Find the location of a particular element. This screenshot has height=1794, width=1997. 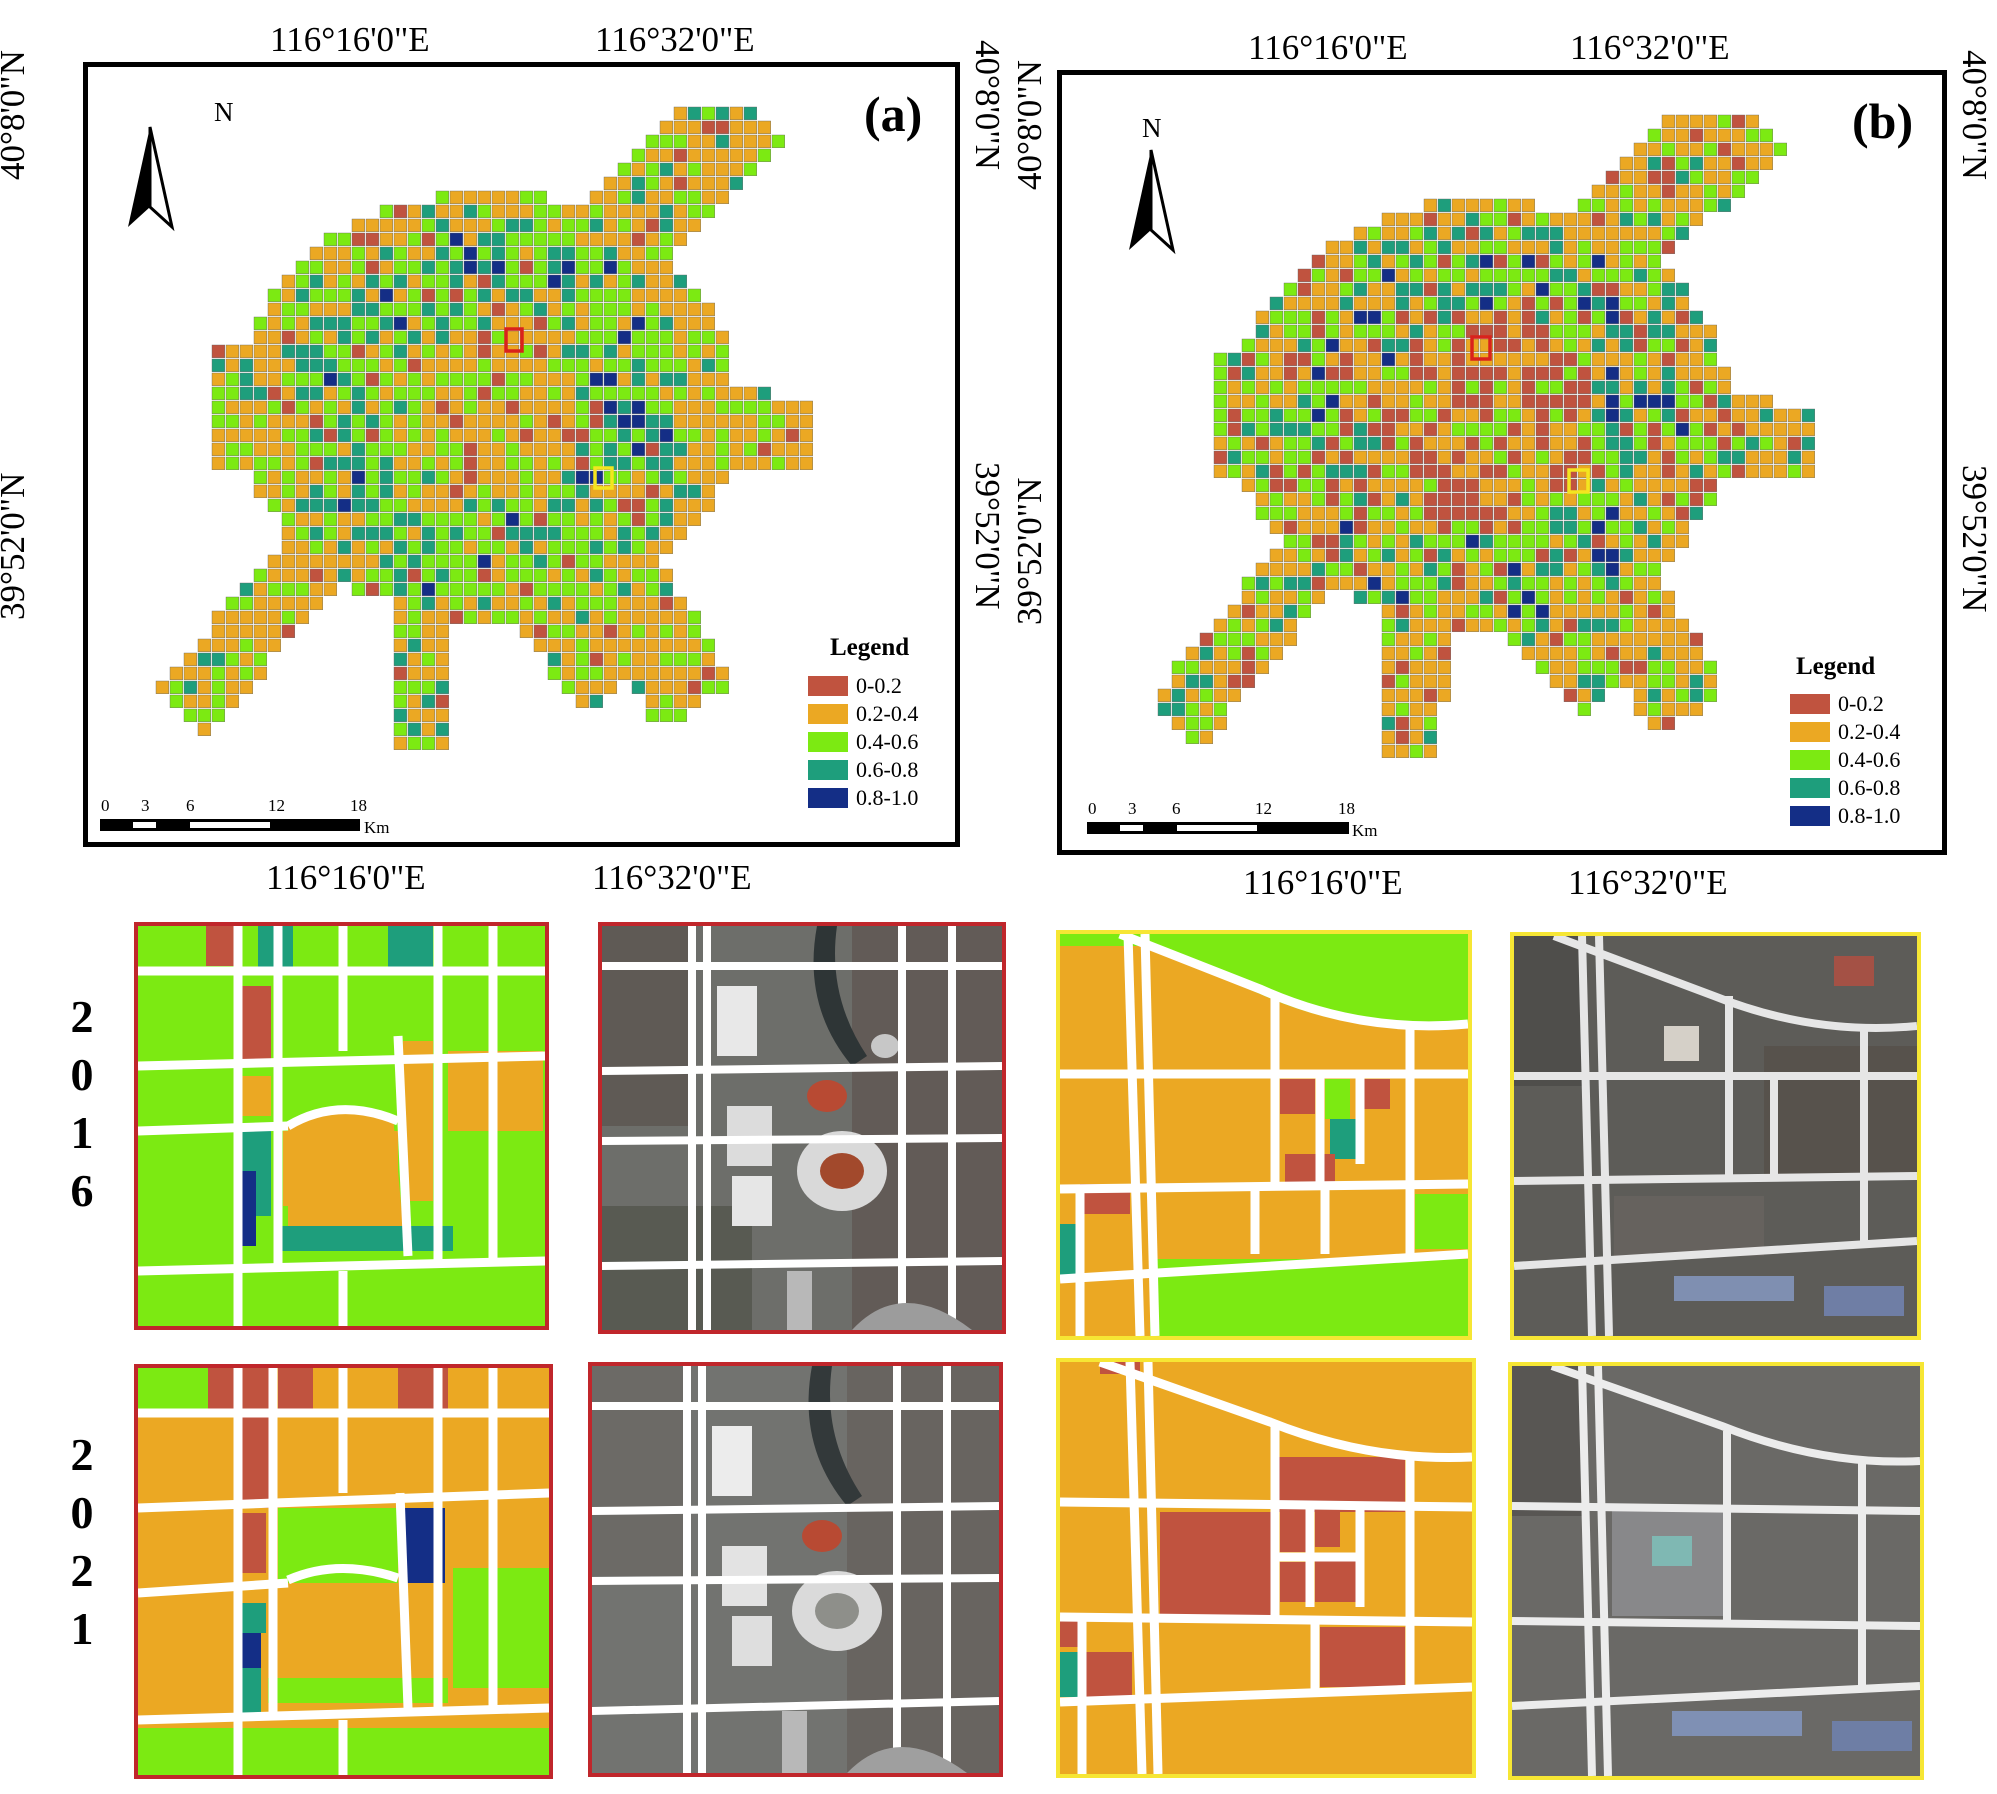

scale-tick-b-2: 6 is located at coordinates (1176, 808).